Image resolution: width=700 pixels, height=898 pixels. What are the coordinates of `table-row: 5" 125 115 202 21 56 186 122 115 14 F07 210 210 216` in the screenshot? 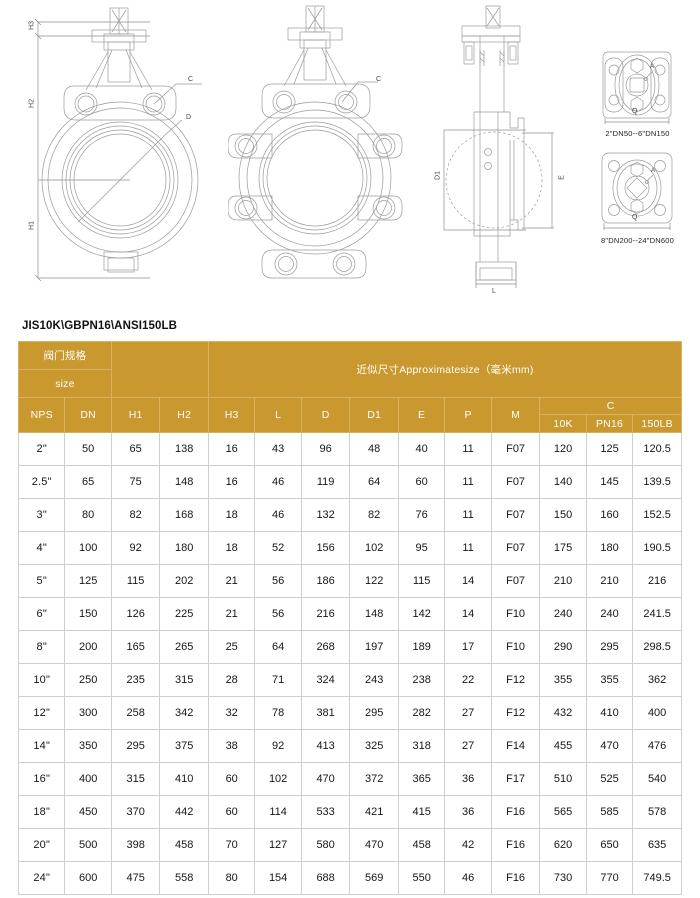 It's located at (349, 581).